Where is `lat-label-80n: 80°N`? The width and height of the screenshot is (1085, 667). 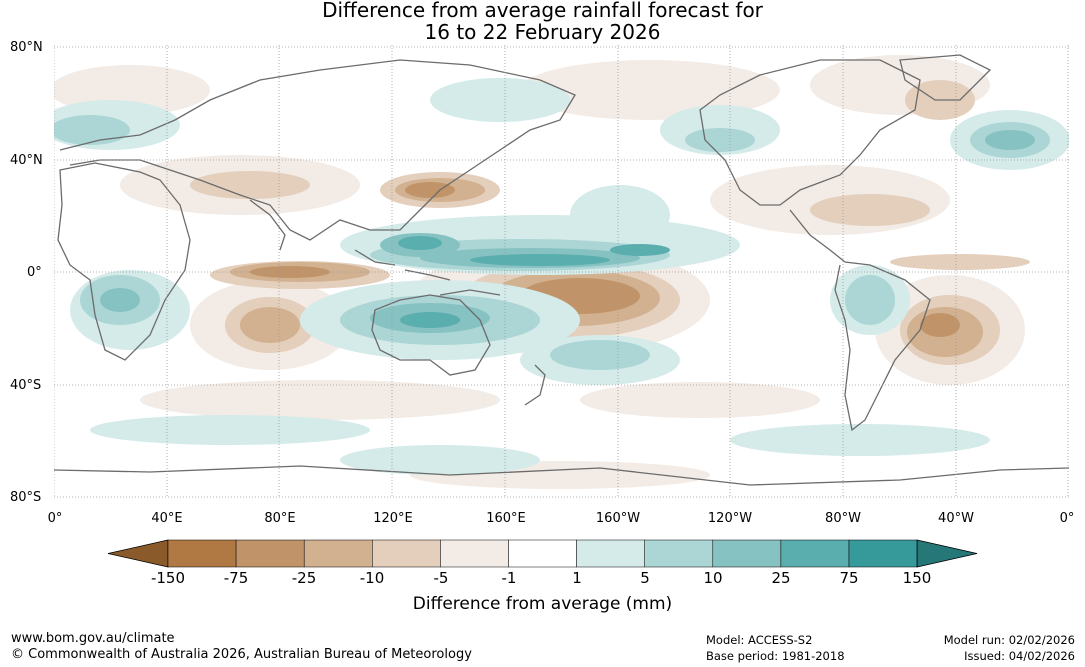
lat-label-80n: 80°N is located at coordinates (26, 47).